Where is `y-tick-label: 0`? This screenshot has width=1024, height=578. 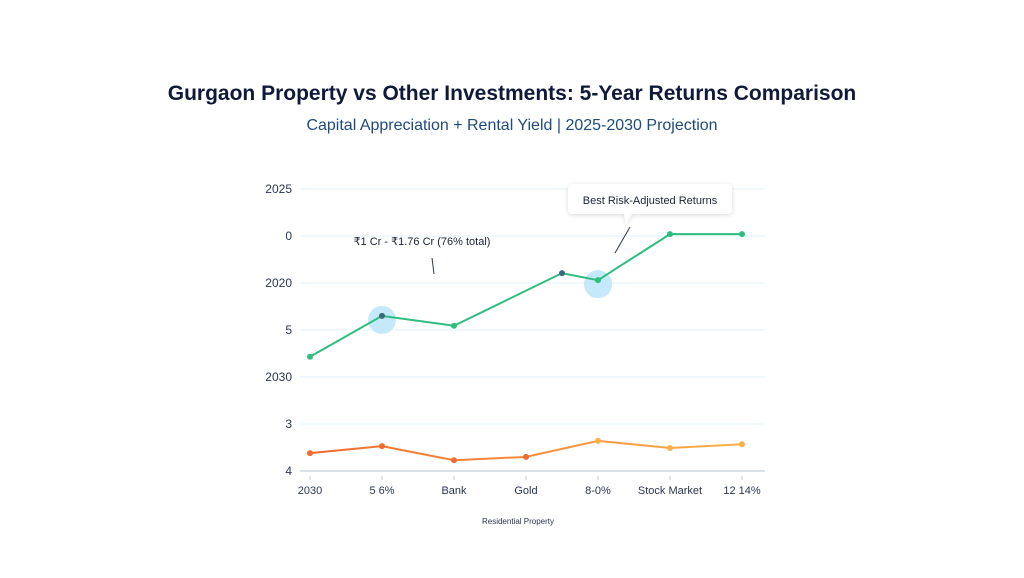
y-tick-label: 0 is located at coordinates (288, 236).